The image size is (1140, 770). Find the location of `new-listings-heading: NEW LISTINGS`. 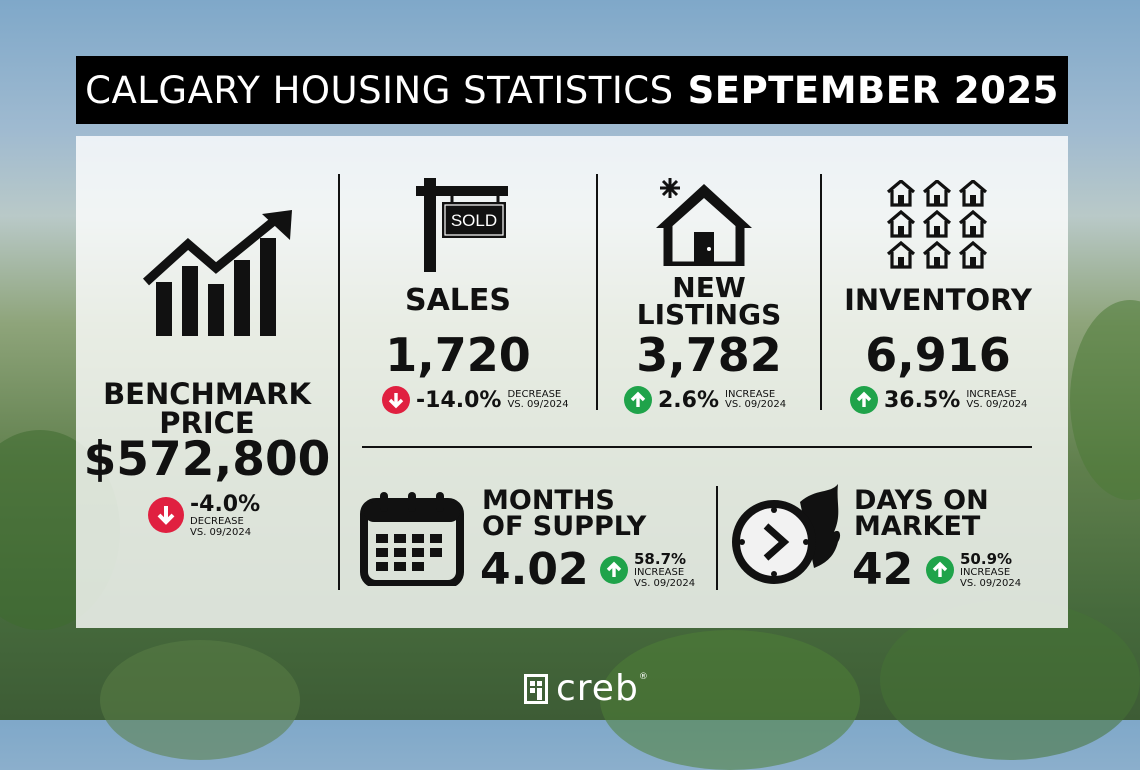

new-listings-heading: NEW LISTINGS is located at coordinates (709, 301).